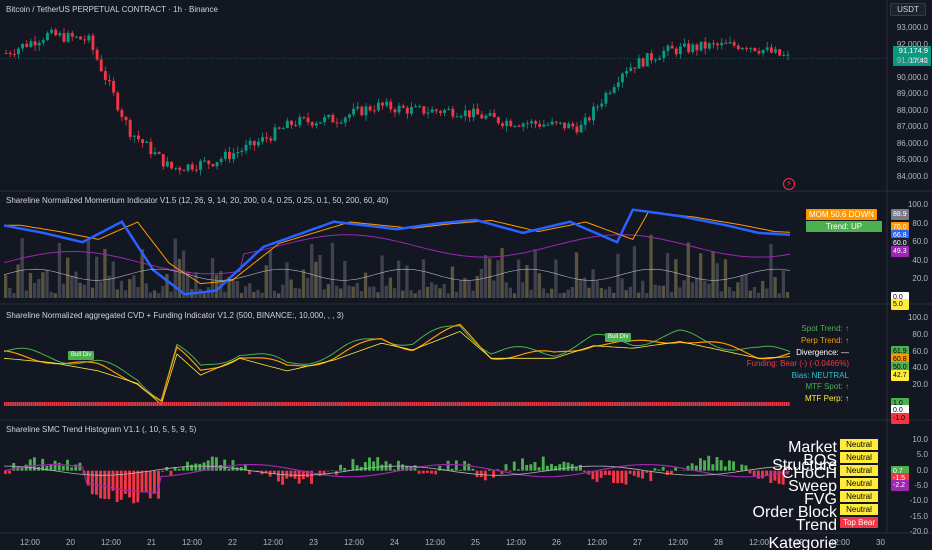 This screenshot has height=550, width=932. Describe the element at coordinates (908, 9) in the screenshot. I see `currency-selector: USDT` at that location.